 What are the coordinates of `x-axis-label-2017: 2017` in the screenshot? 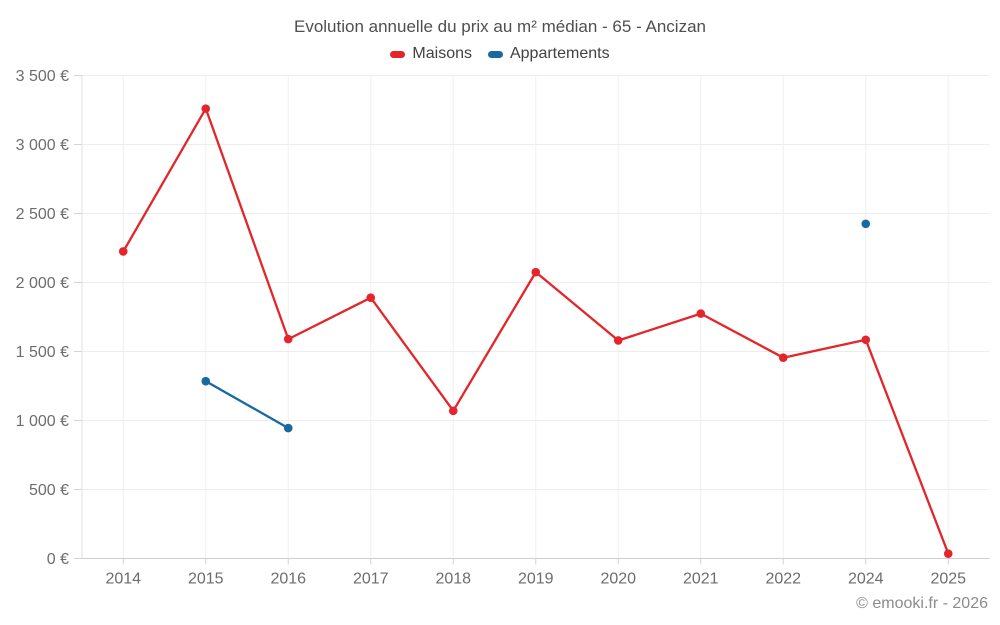 It's located at (371, 579).